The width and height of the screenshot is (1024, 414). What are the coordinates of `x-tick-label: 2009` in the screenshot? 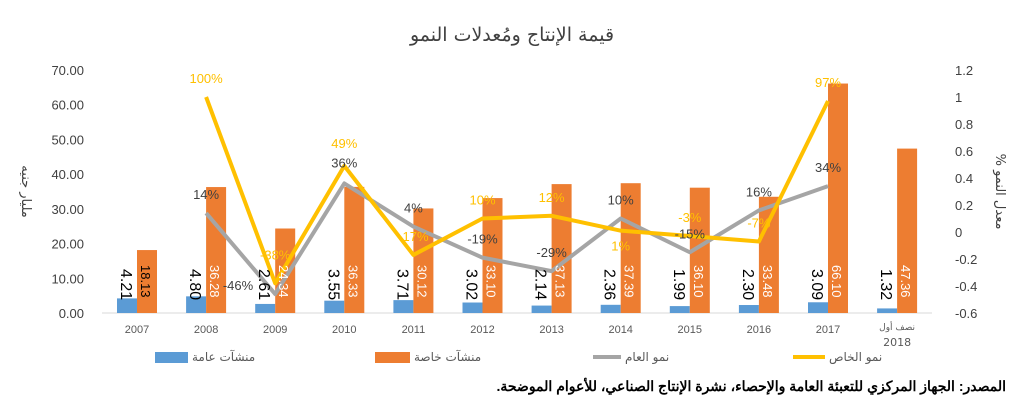 It's located at (275, 330).